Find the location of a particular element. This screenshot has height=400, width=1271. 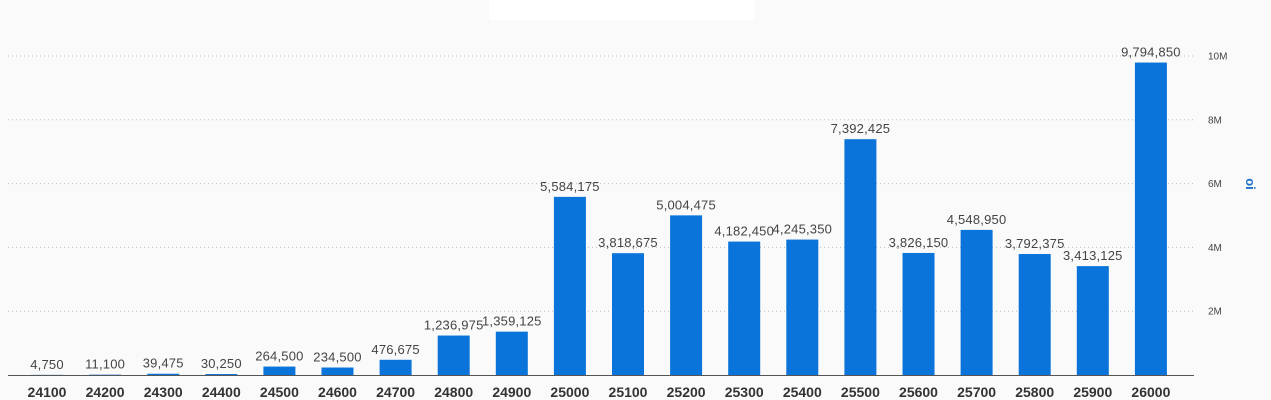

y-tick-label: 4M is located at coordinates (1215, 248).